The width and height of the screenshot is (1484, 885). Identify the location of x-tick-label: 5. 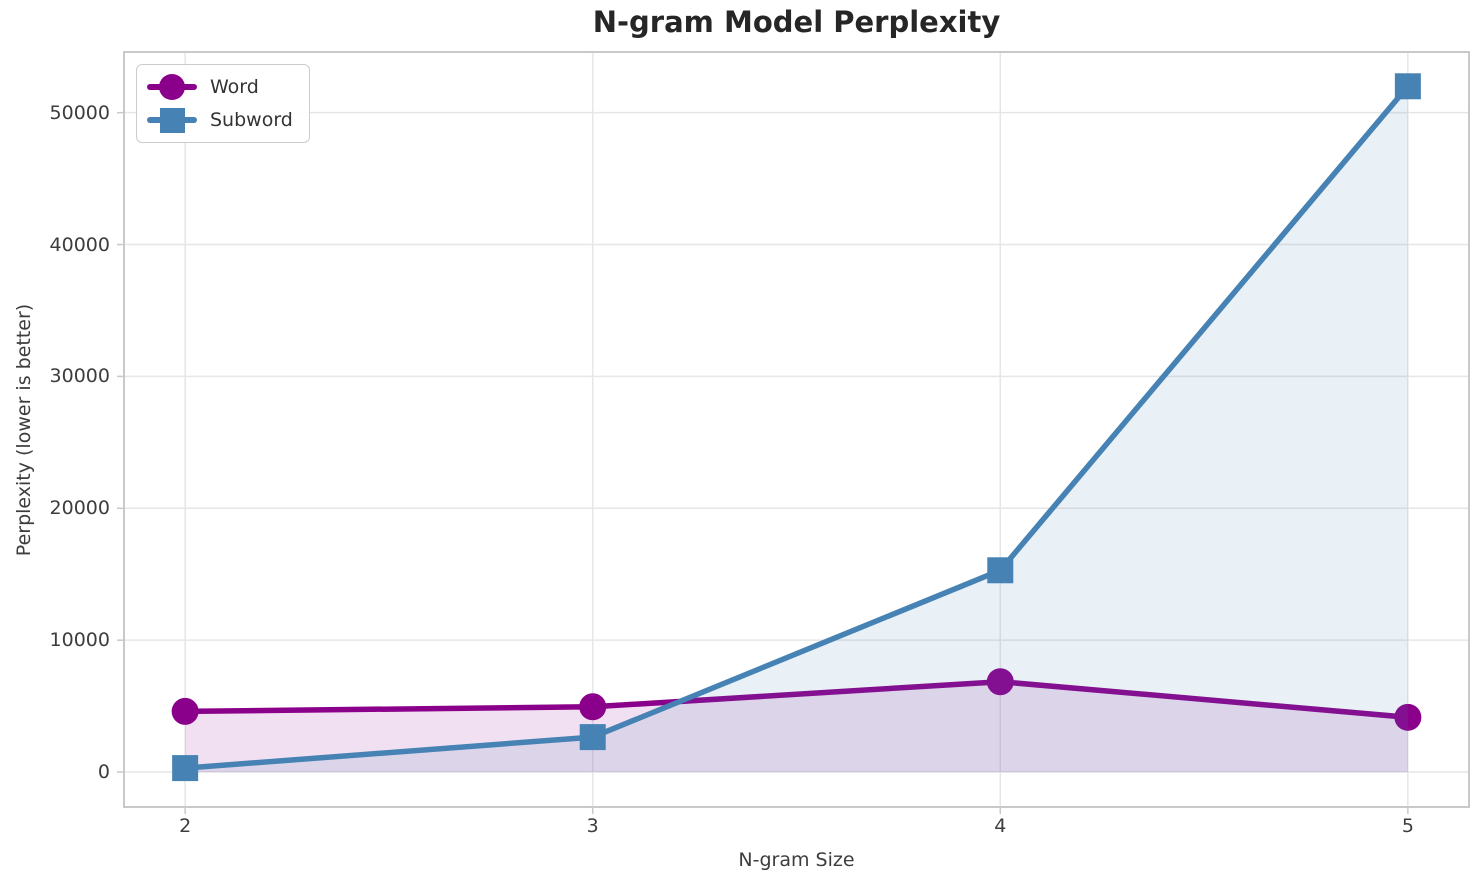
(1407, 826).